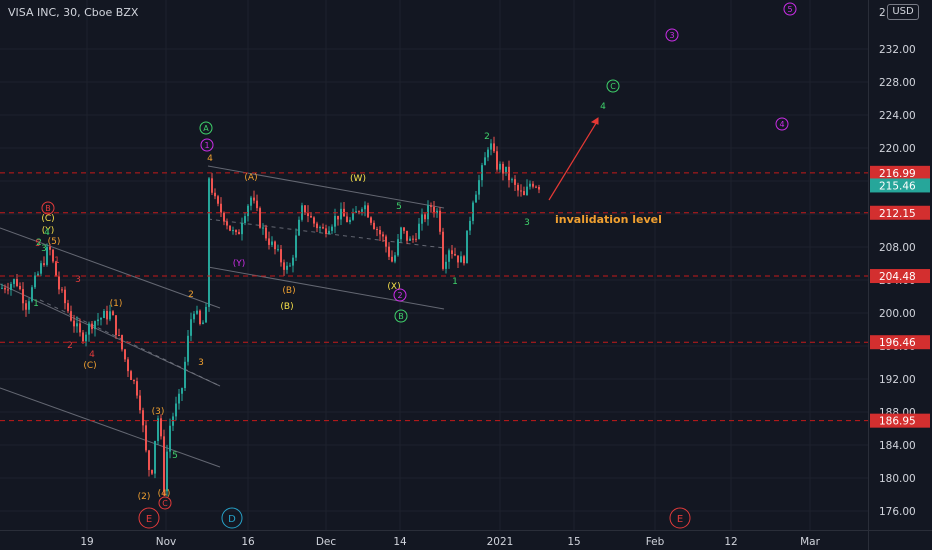  Describe the element at coordinates (455, 282) in the screenshot. I see `wave-label: 1` at that location.